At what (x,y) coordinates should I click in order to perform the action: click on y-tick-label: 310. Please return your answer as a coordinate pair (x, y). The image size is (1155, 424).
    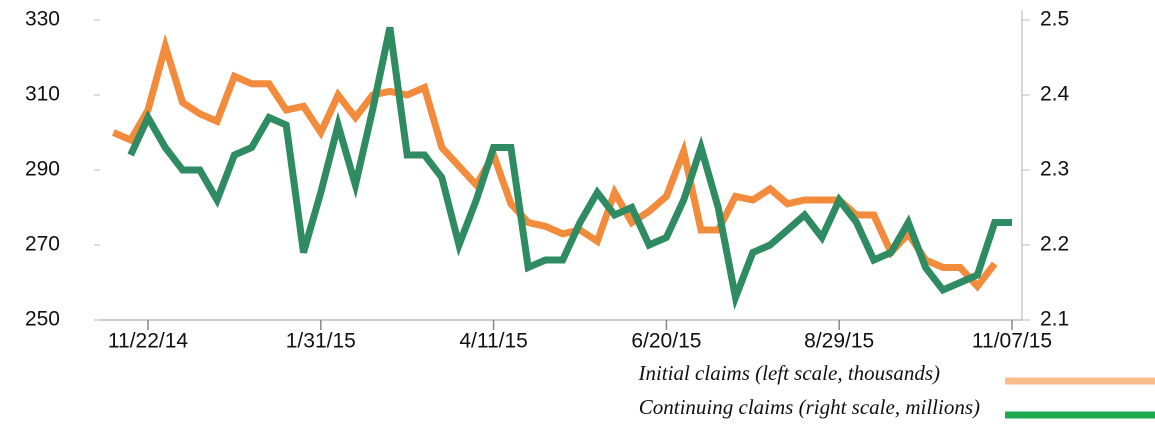
    Looking at the image, I should click on (42, 94).